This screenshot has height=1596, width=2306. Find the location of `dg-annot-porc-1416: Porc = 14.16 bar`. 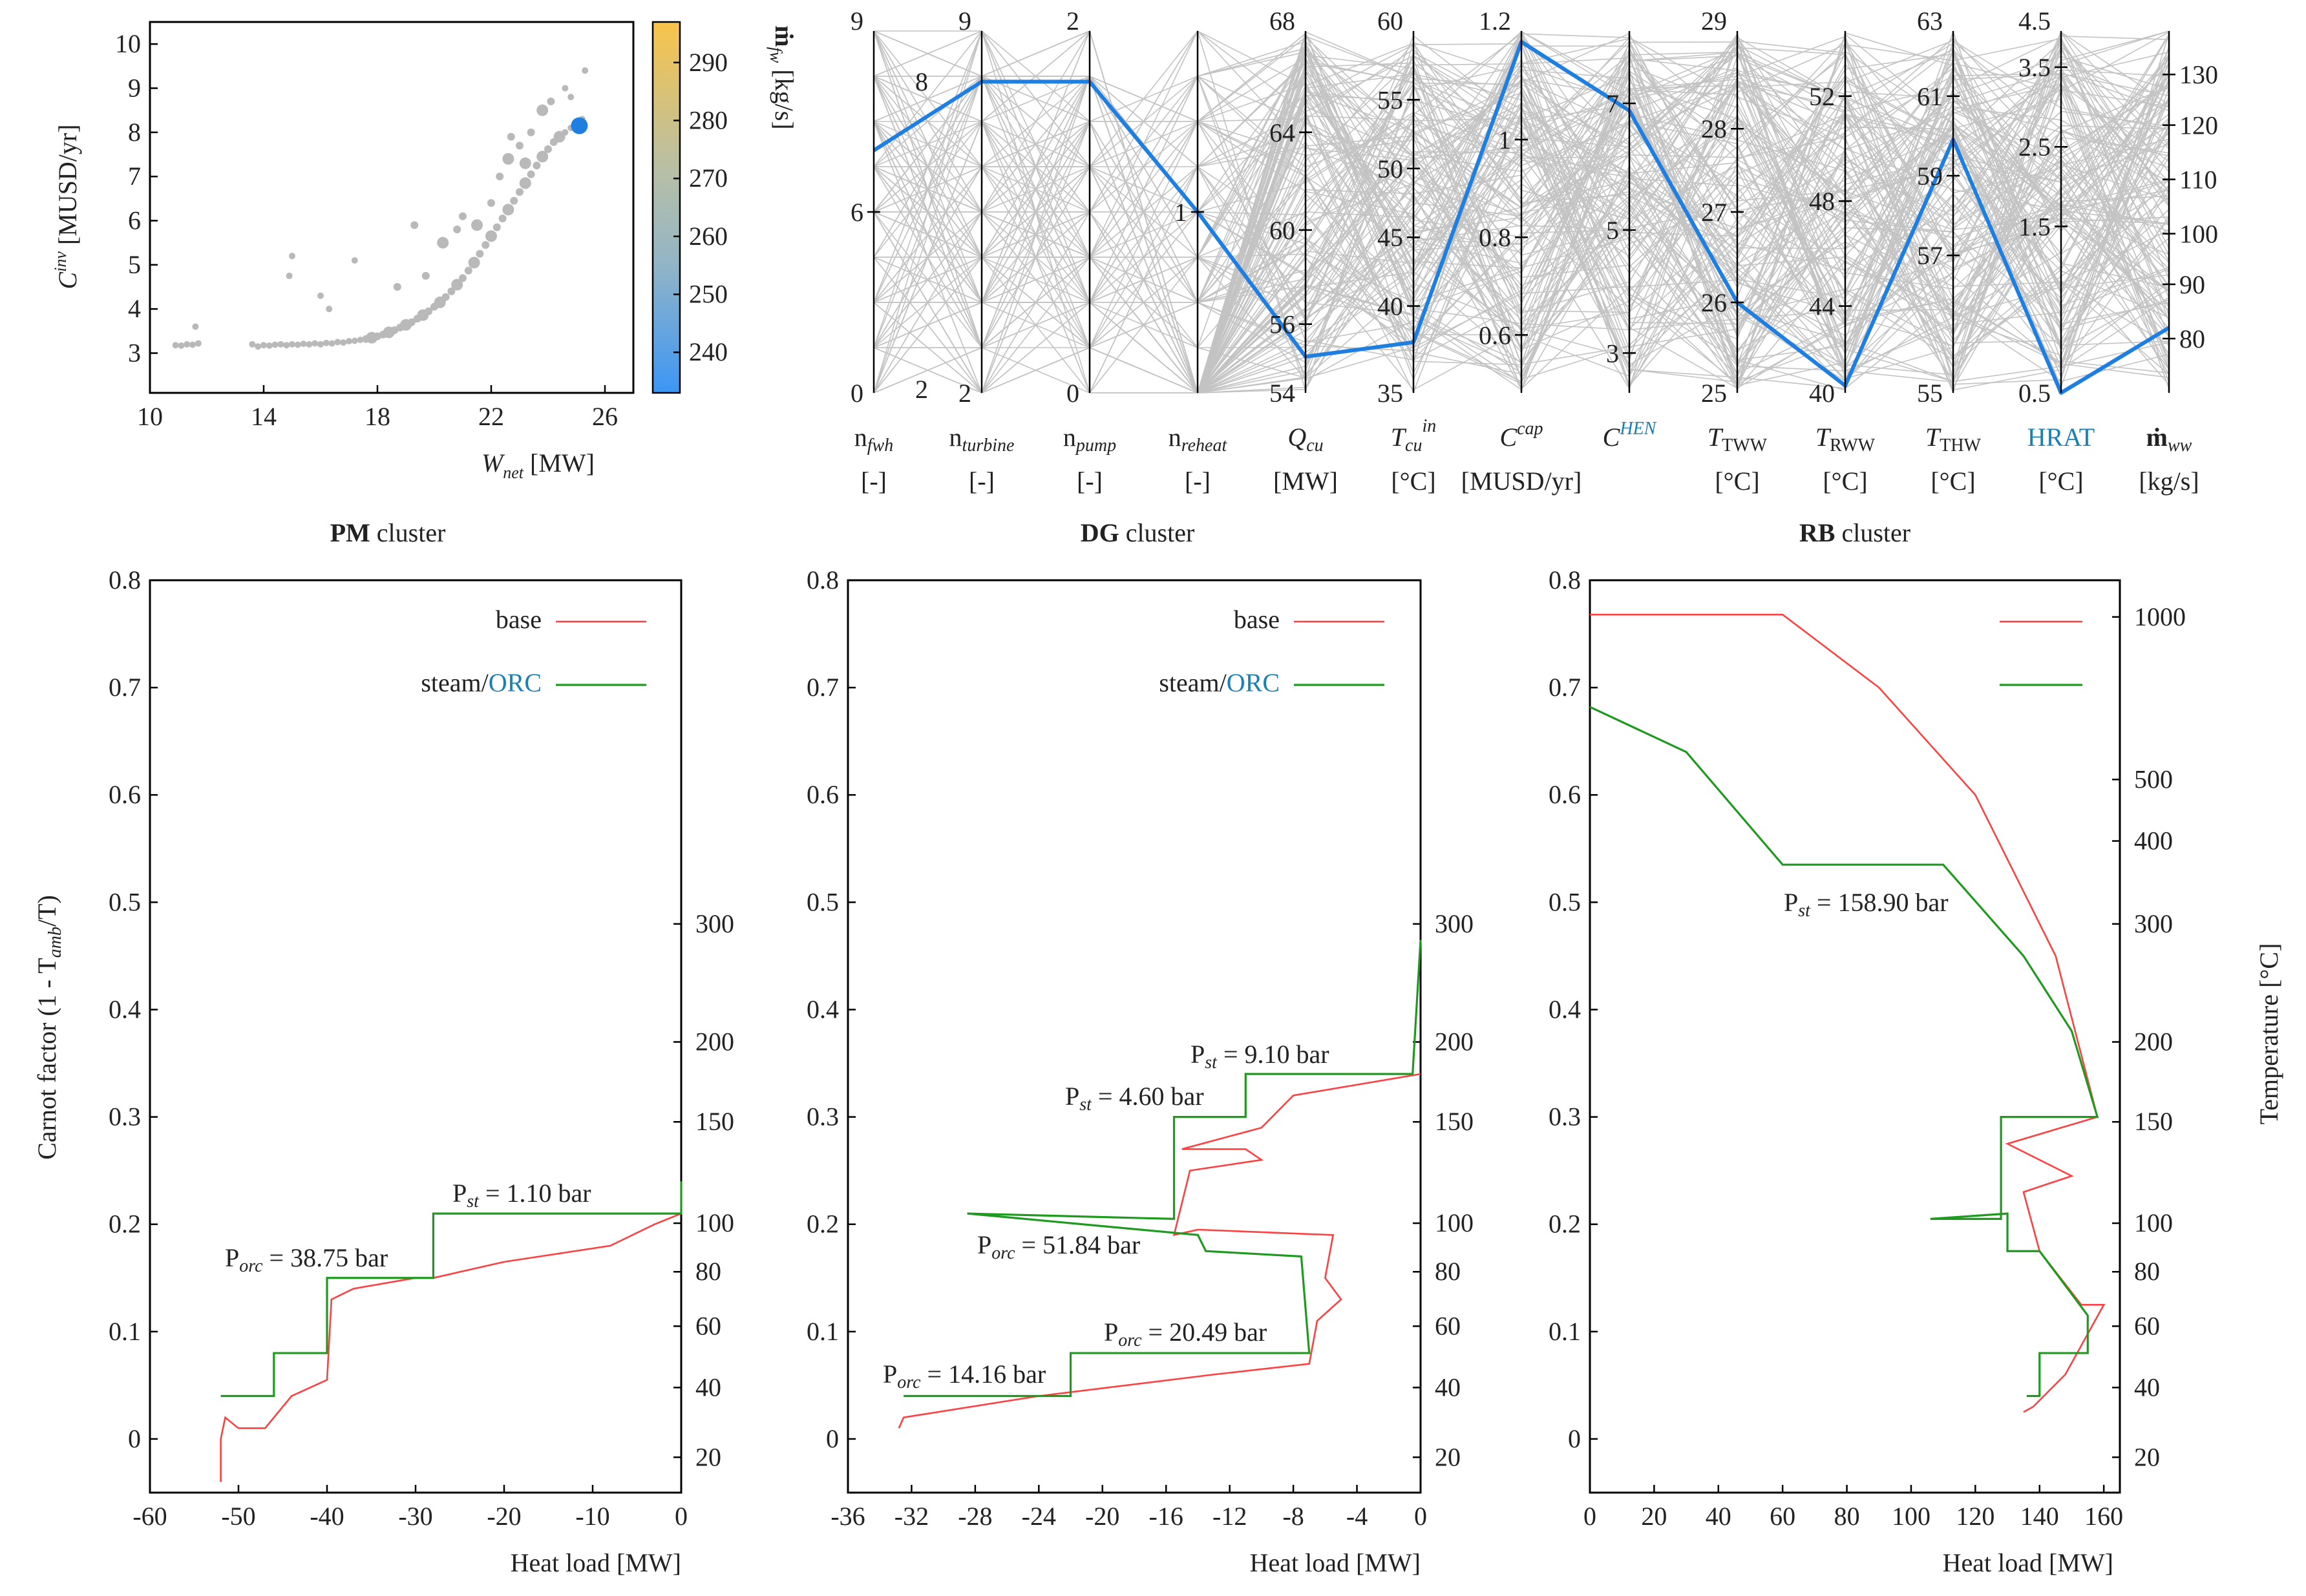

dg-annot-porc-1416: Porc = 14.16 bar is located at coordinates (964, 1376).